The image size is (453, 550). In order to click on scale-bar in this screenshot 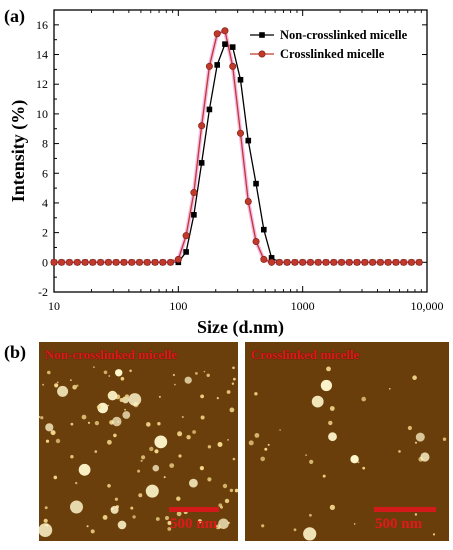, I will do `click(405, 509)`.